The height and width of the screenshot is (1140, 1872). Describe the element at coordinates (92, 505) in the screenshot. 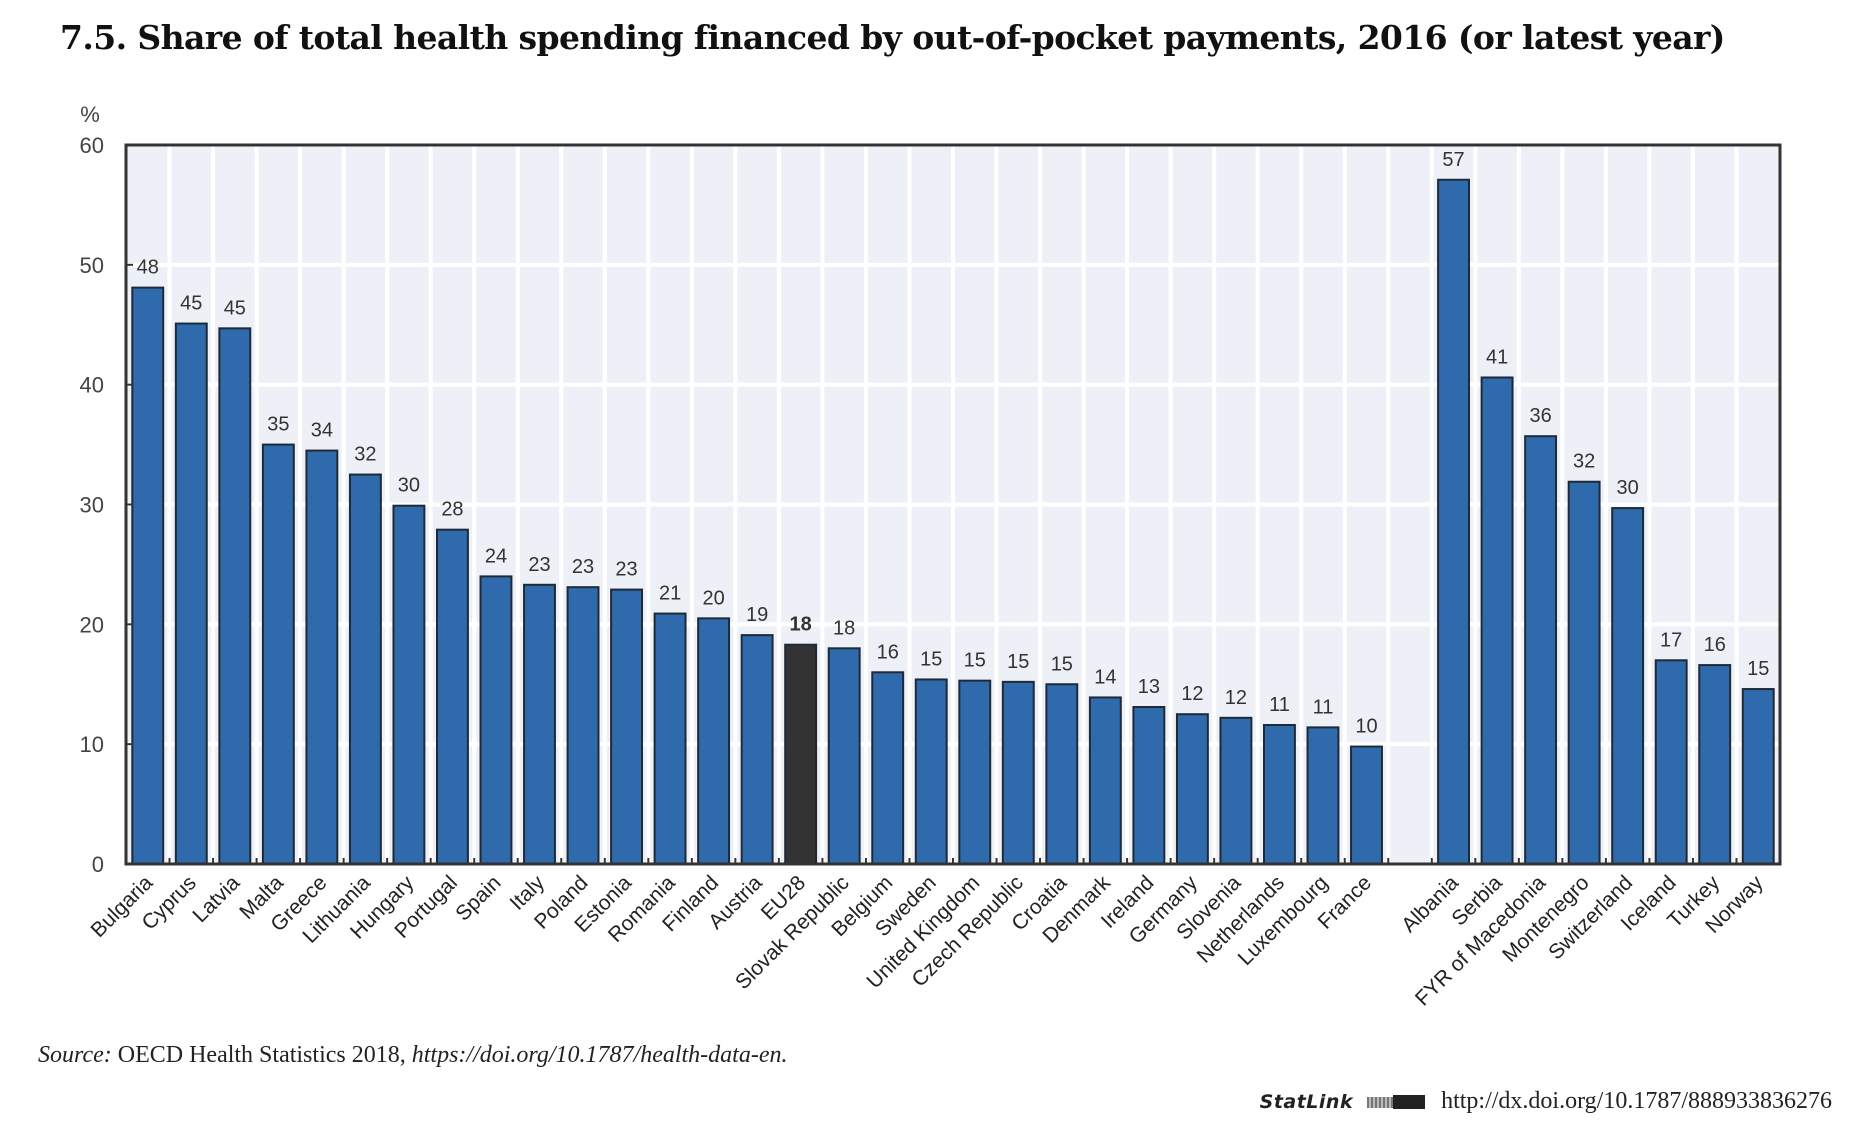

I see `y-tick-label: 30` at that location.